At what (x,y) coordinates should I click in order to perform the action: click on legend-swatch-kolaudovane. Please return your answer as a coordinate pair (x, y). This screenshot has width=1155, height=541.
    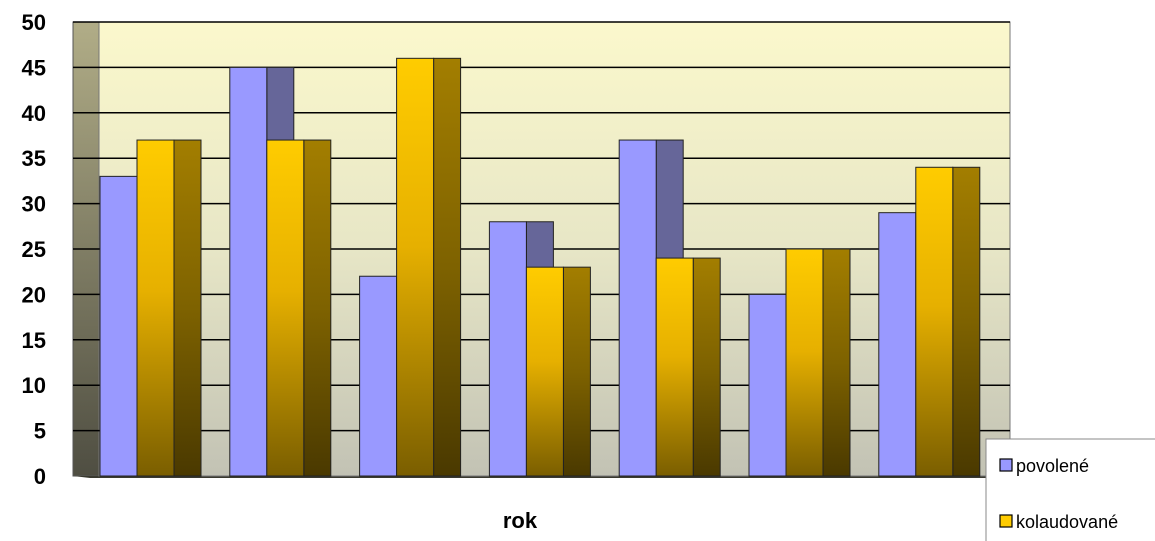
    Looking at the image, I should click on (1006, 521).